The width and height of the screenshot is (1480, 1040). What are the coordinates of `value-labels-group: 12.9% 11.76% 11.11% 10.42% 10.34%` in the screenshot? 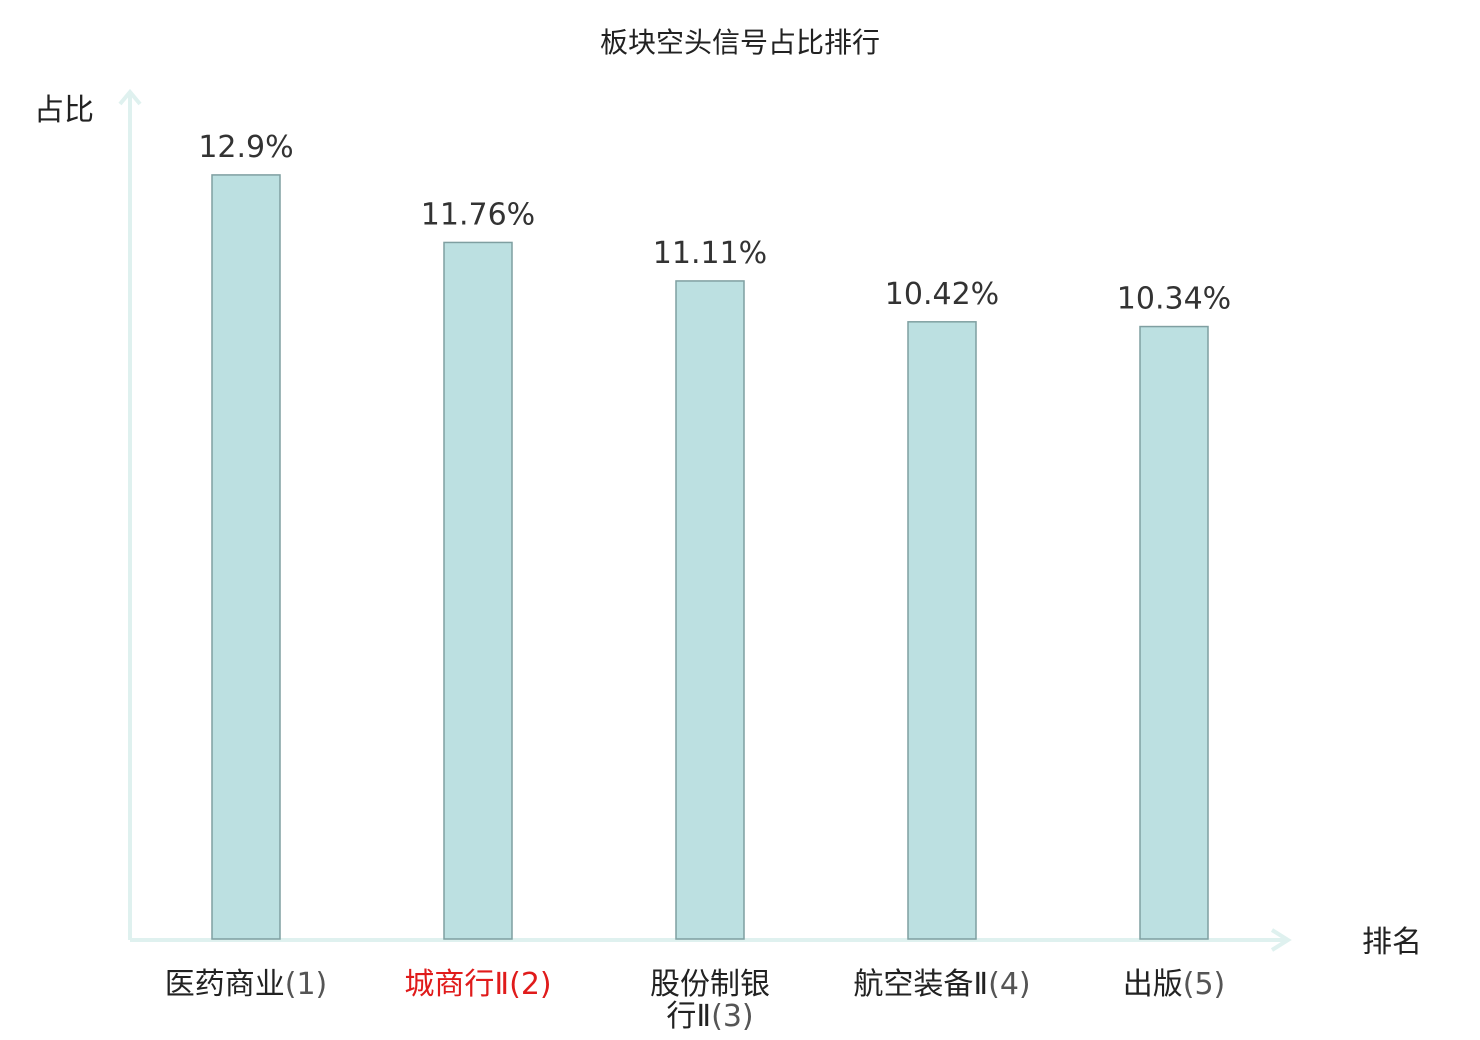 It's located at (714, 223).